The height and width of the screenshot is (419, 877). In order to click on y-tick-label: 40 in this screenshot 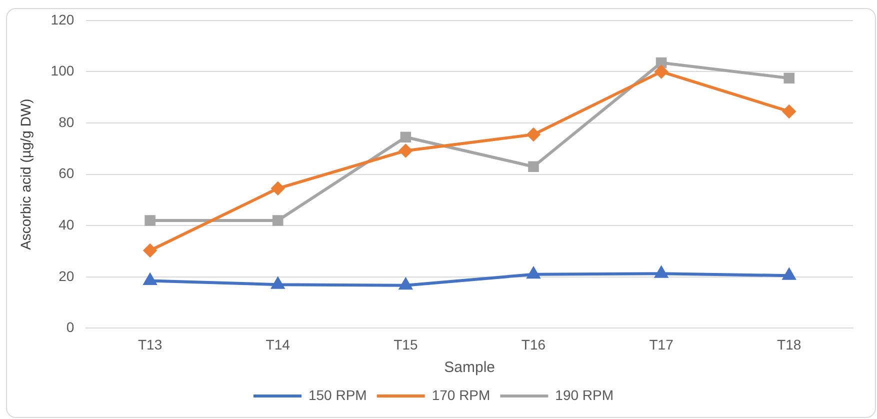, I will do `click(66, 224)`.